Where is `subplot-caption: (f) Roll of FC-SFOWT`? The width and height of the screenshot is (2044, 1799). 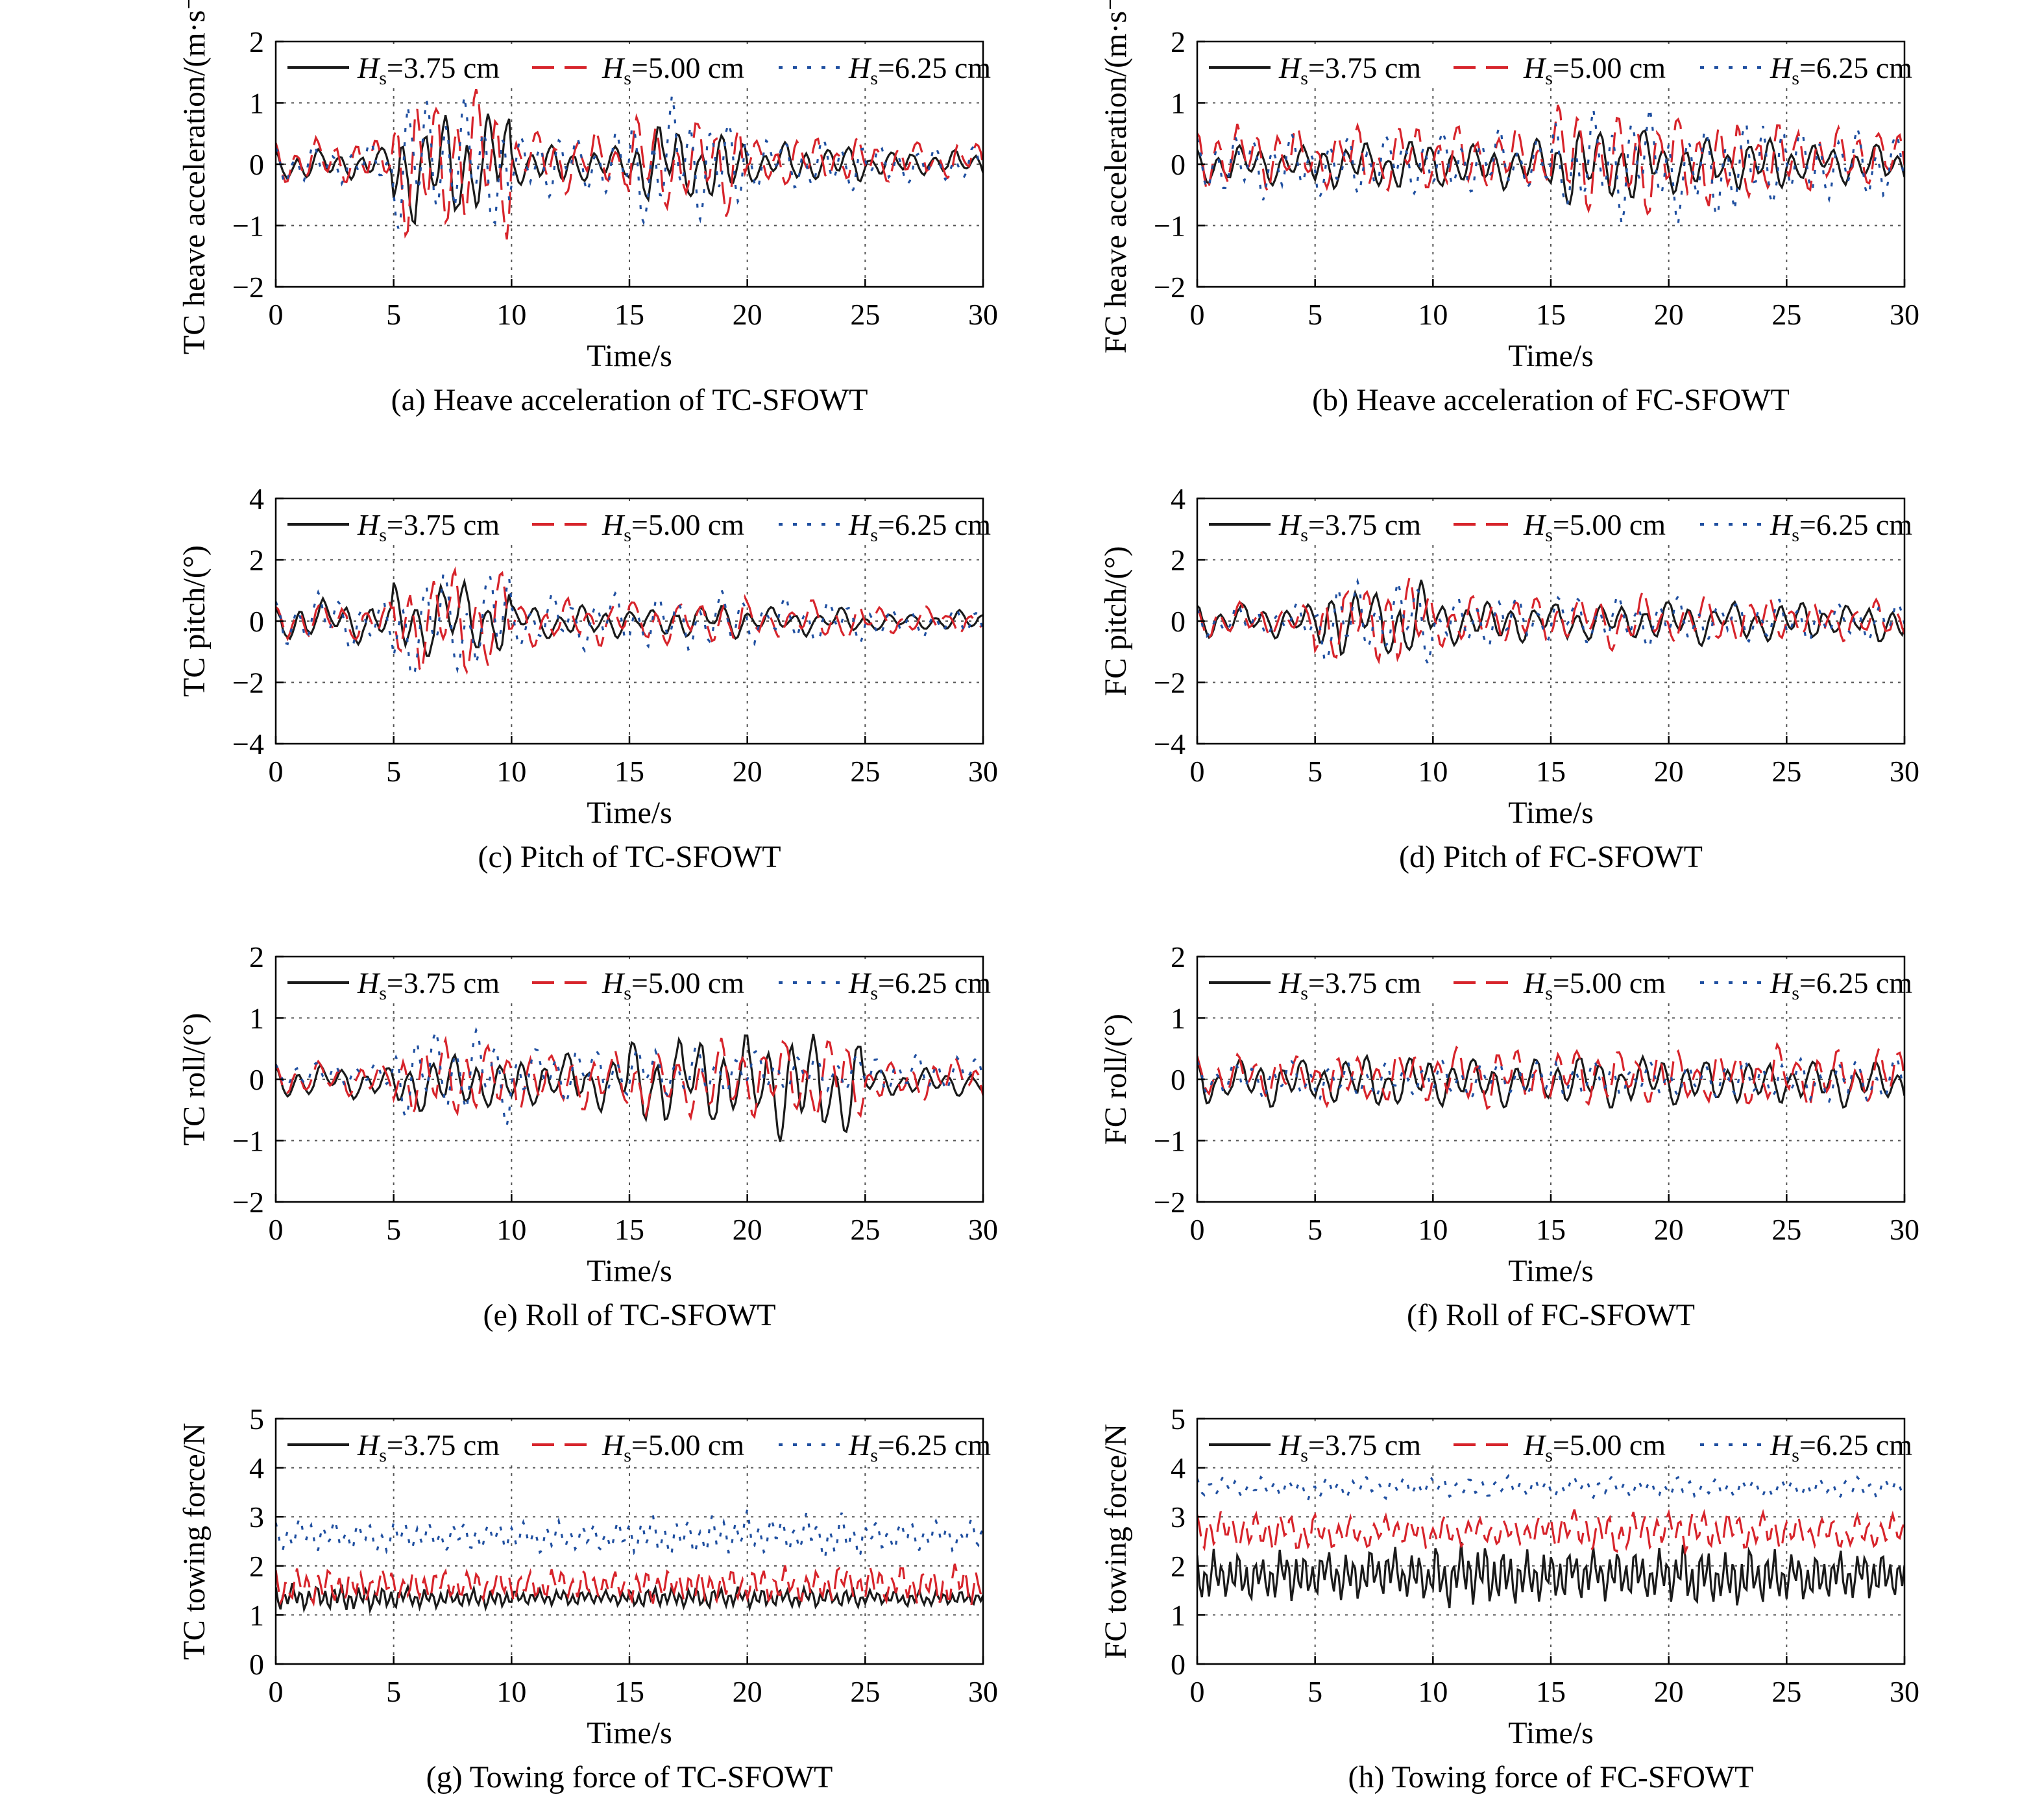 subplot-caption: (f) Roll of FC-SFOWT is located at coordinates (1551, 1315).